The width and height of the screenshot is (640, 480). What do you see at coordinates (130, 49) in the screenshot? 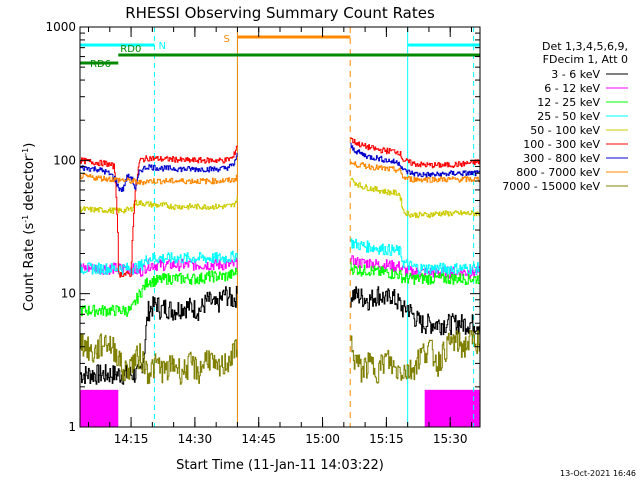
I see `mode-bar-label: RD0` at bounding box center [130, 49].